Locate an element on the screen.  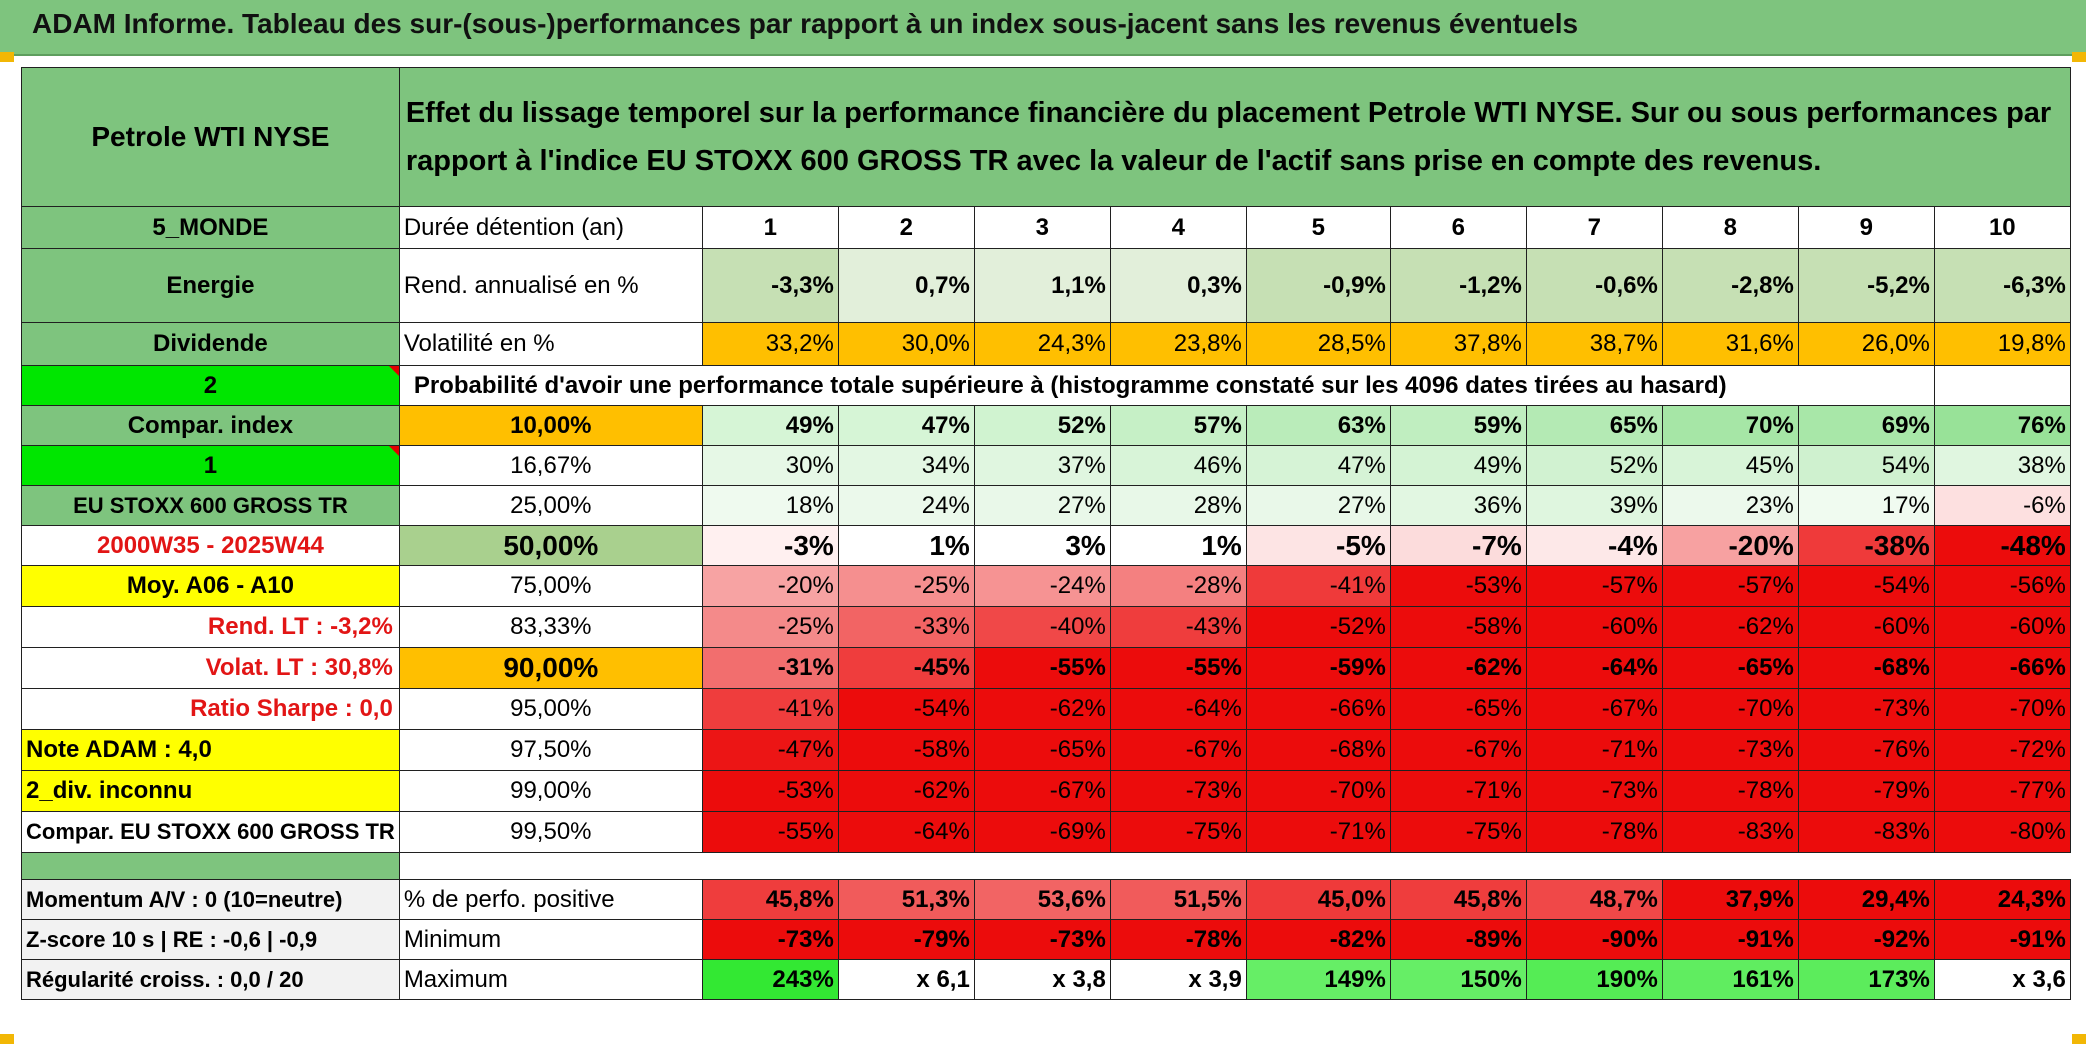
quantile-cell: -5% is located at coordinates (1318, 545).